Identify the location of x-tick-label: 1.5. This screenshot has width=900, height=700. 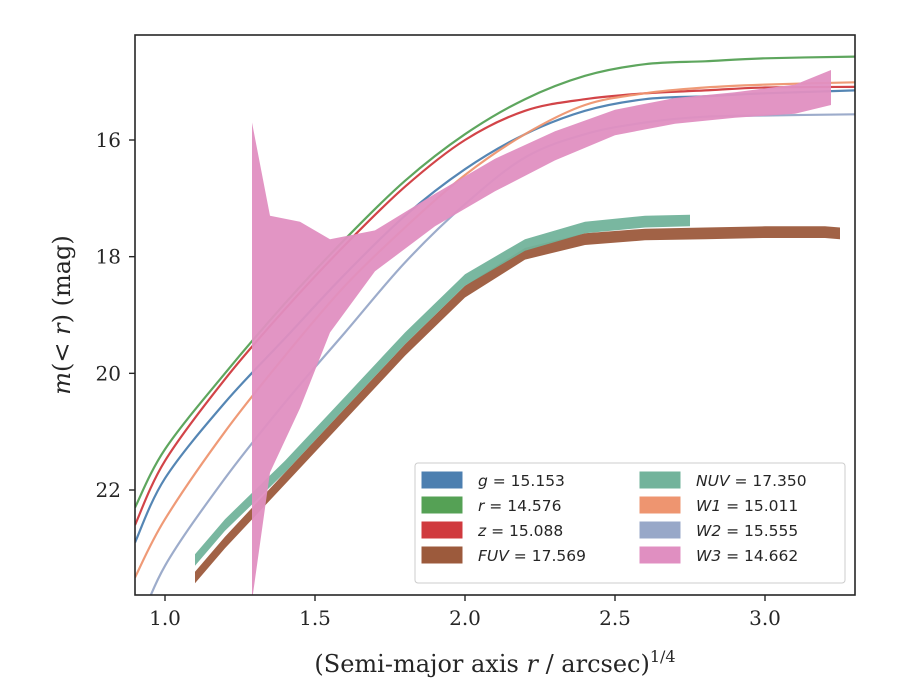
(315, 618).